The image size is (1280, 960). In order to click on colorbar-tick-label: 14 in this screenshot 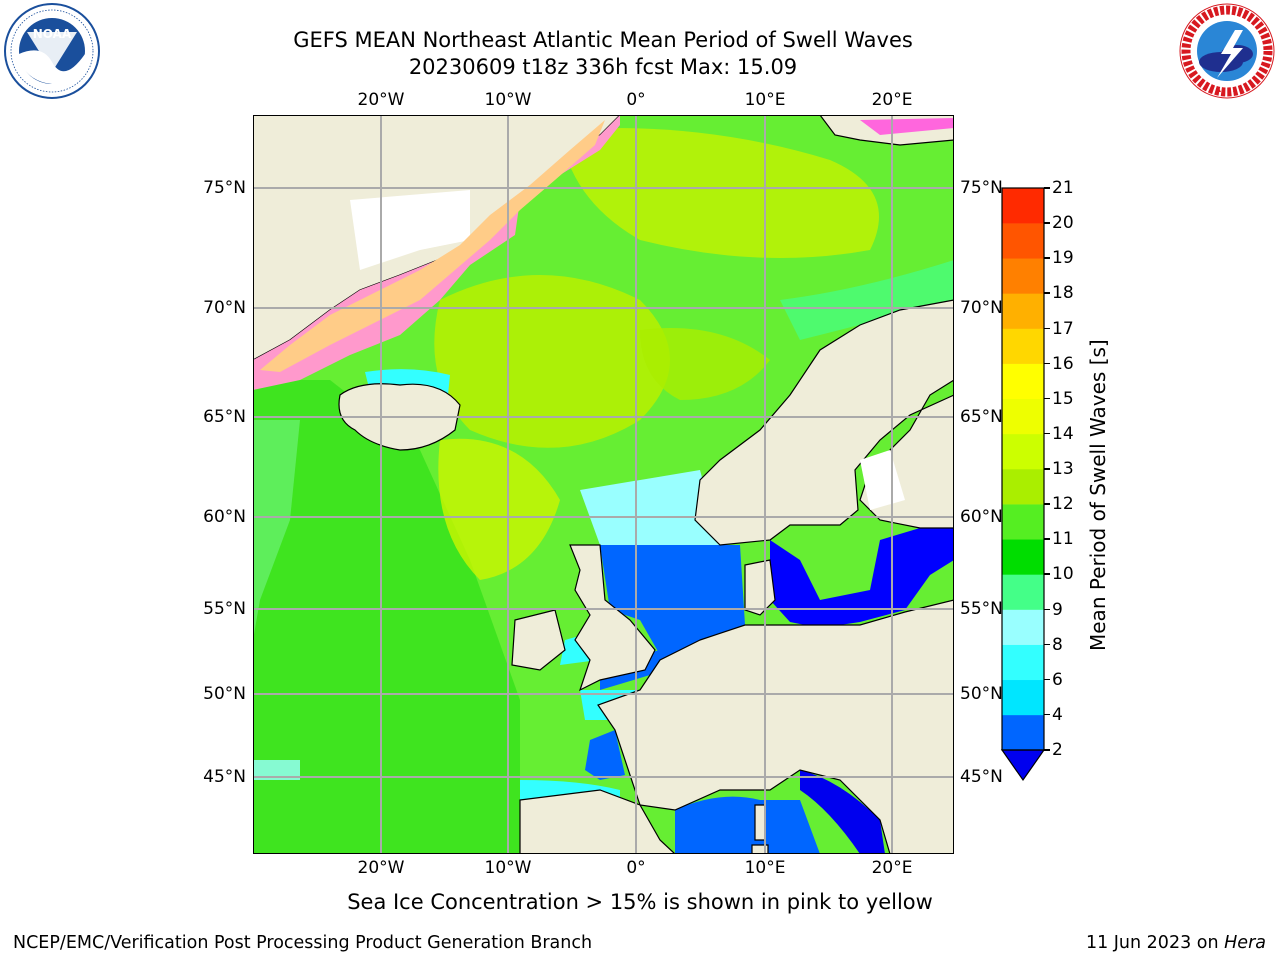, I will do `click(1063, 433)`.